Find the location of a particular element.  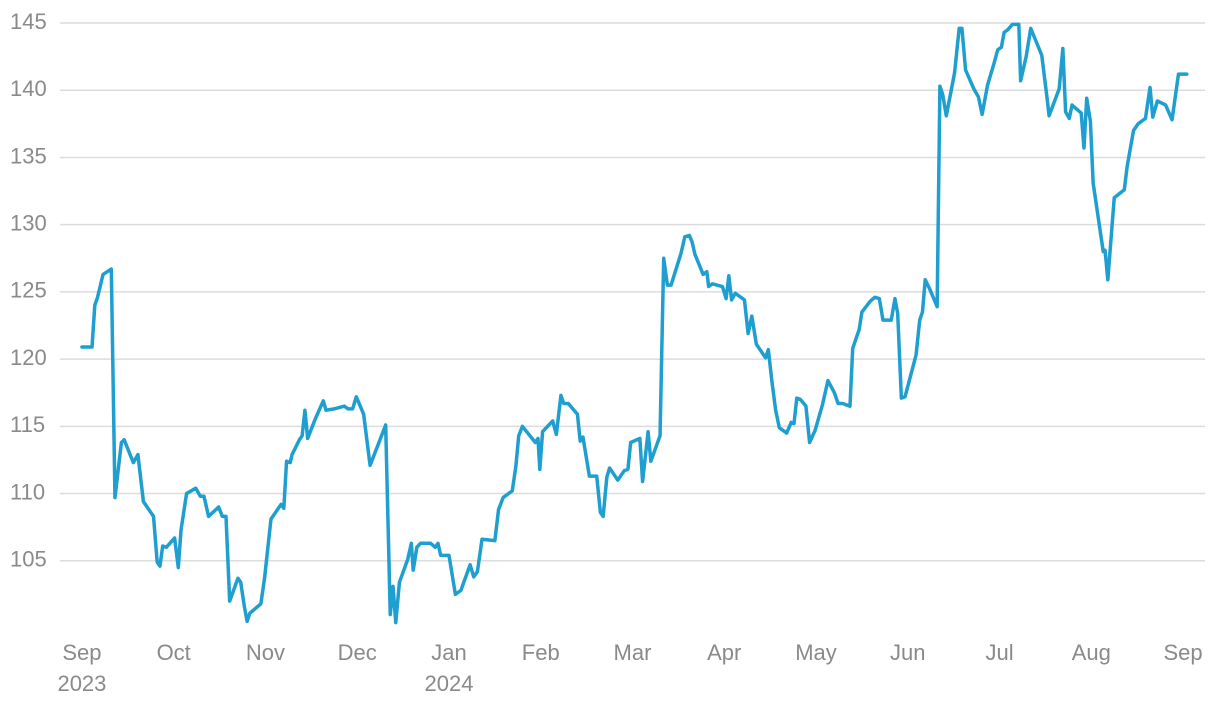

x-tick-label: Apr is located at coordinates (724, 652).